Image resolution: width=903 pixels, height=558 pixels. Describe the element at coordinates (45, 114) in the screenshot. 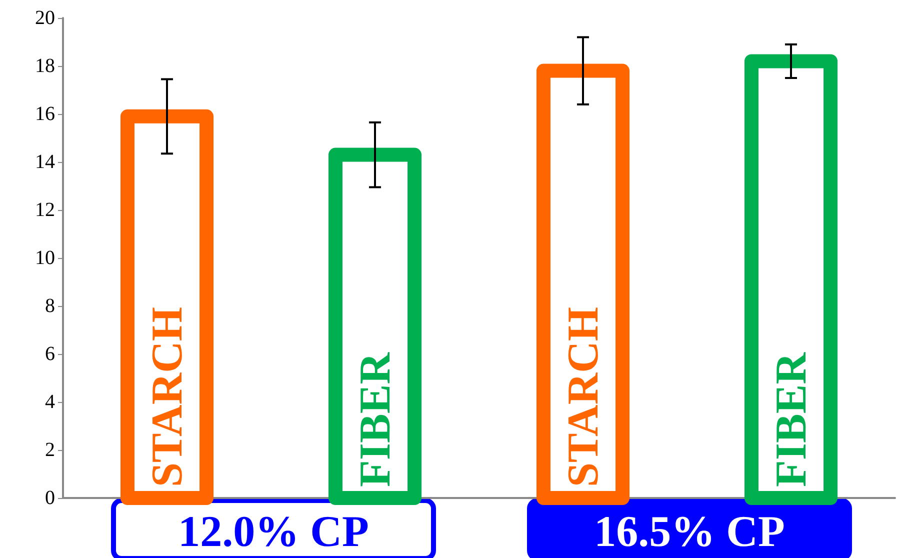

I see `y-tick-label: 16` at that location.